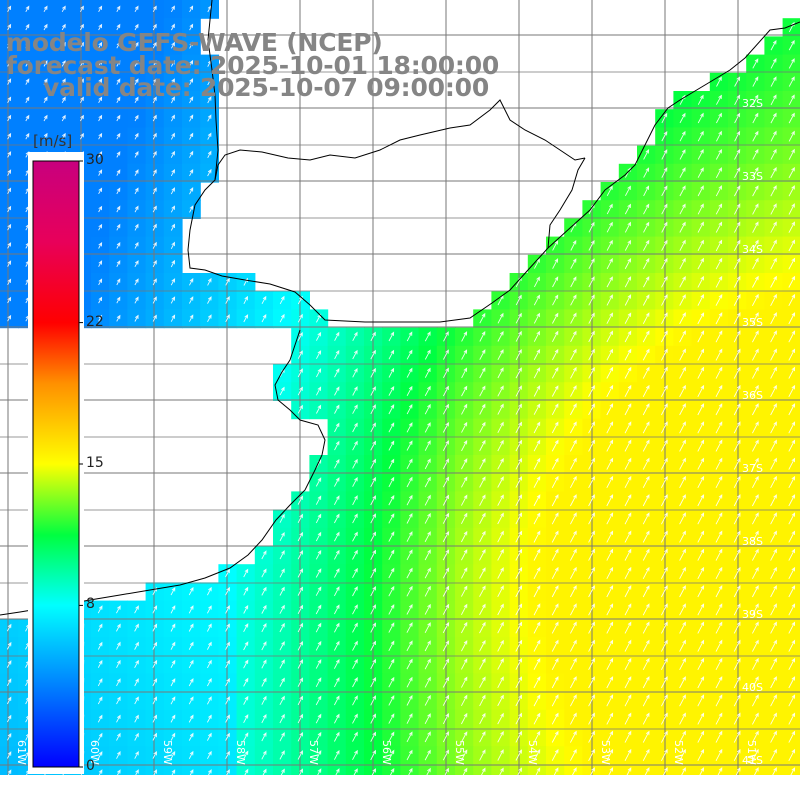  What do you see at coordinates (194, 42) in the screenshot?
I see `model-title: modelo GEFS-WAVE (NCEP)` at bounding box center [194, 42].